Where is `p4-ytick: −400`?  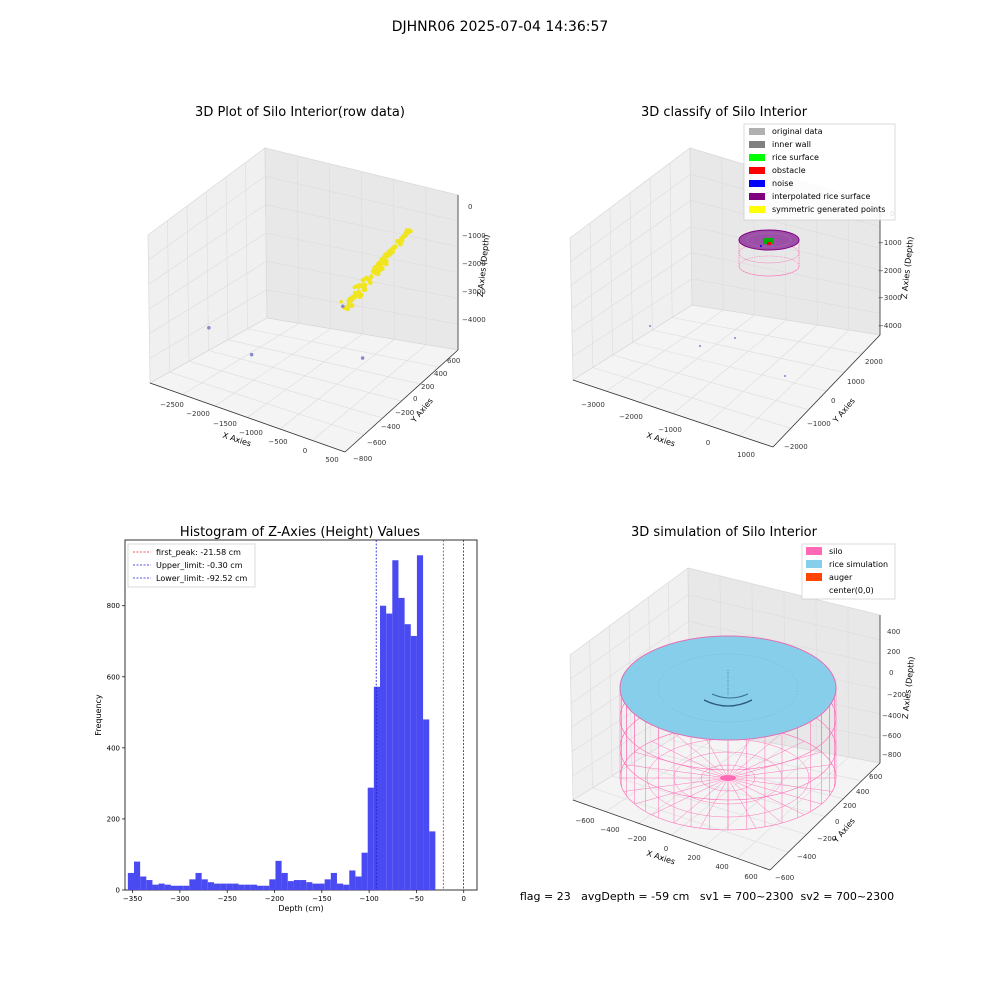 p4-ytick: −400 is located at coordinates (806, 857).